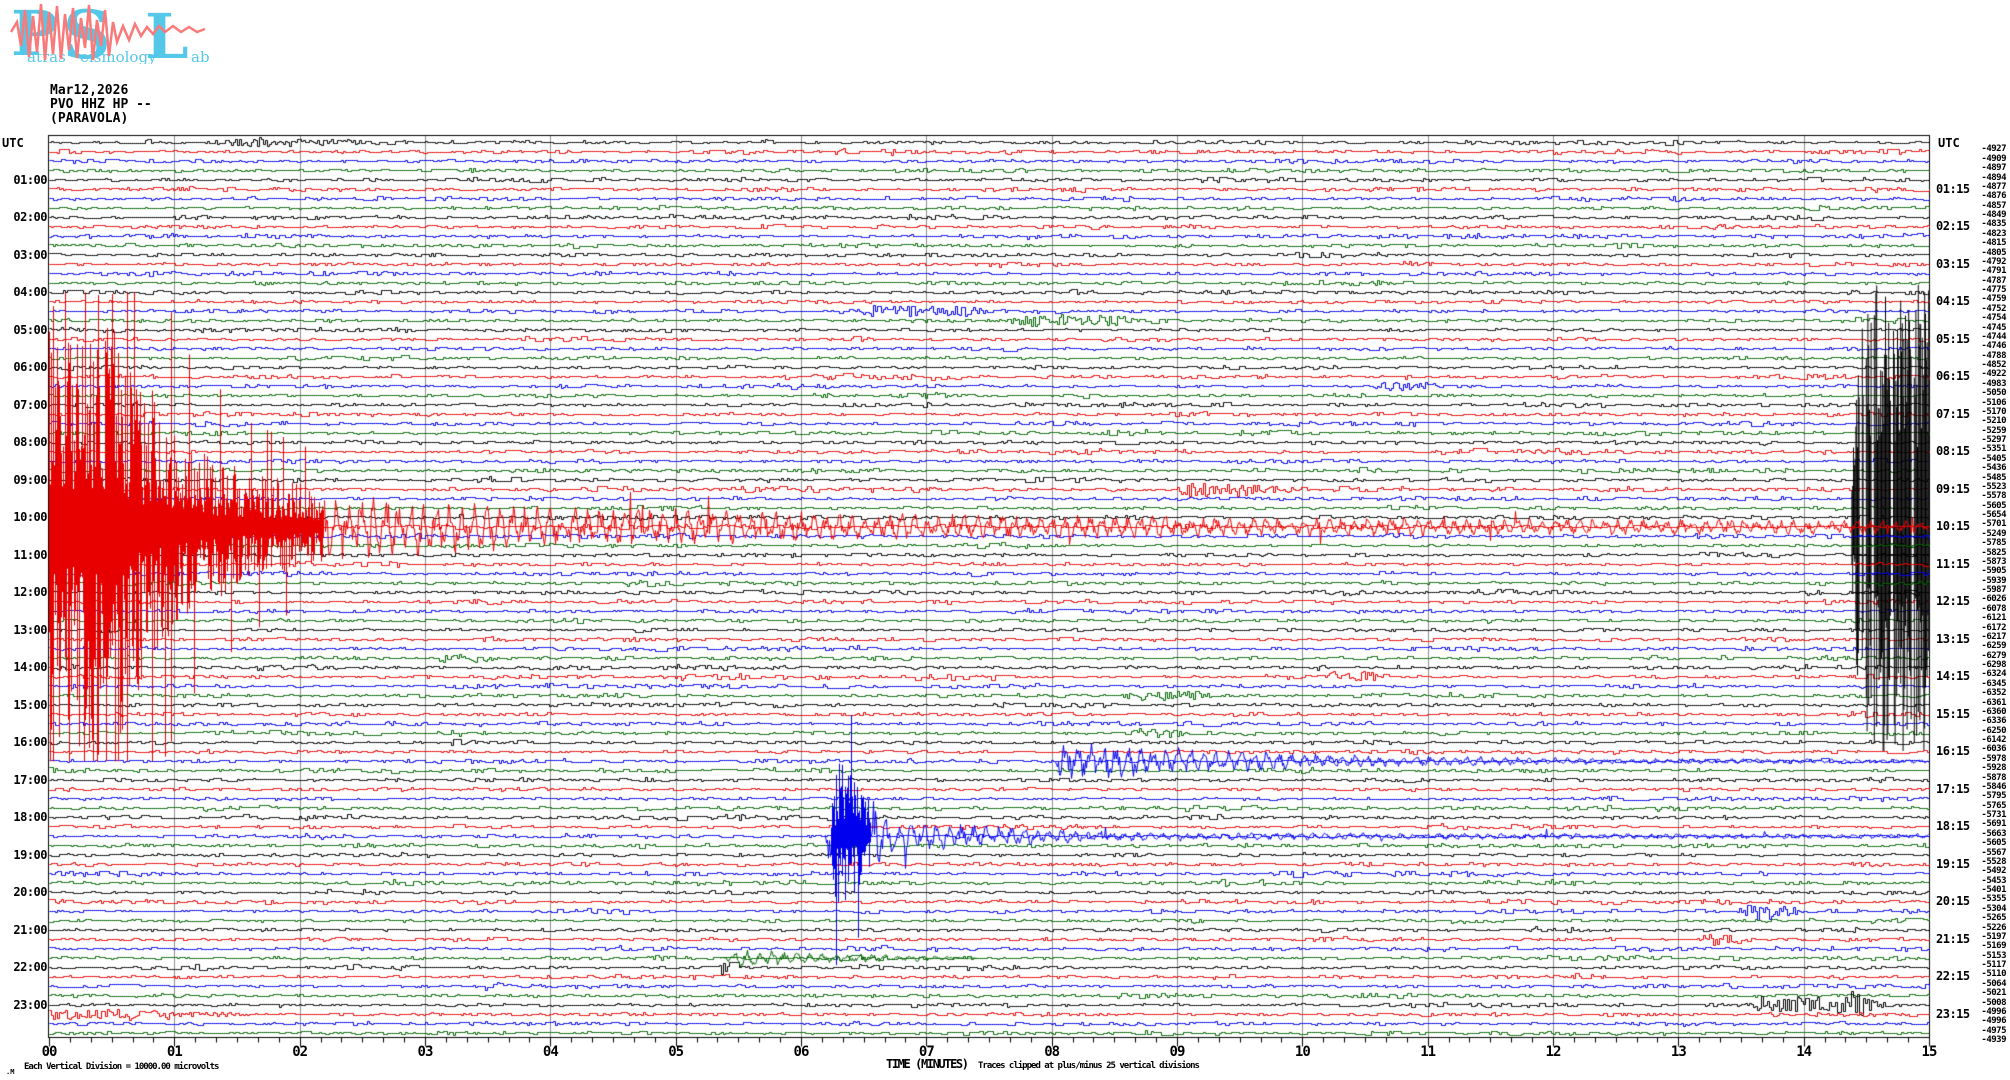  What do you see at coordinates (927, 1064) in the screenshot?
I see `time-axis-title: TIME (MINUTES)` at bounding box center [927, 1064].